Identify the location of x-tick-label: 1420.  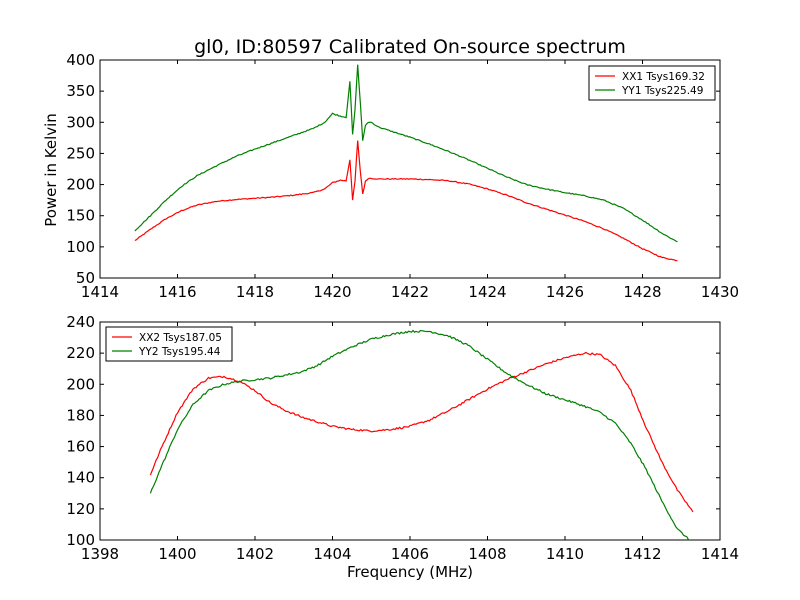
(332, 292).